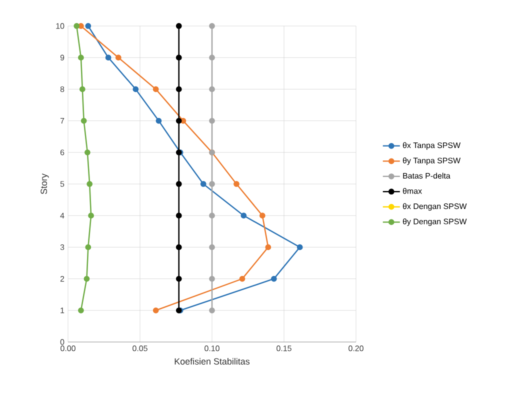 This screenshot has height=412, width=510. I want to click on y-axis-title: Story, so click(44, 184).